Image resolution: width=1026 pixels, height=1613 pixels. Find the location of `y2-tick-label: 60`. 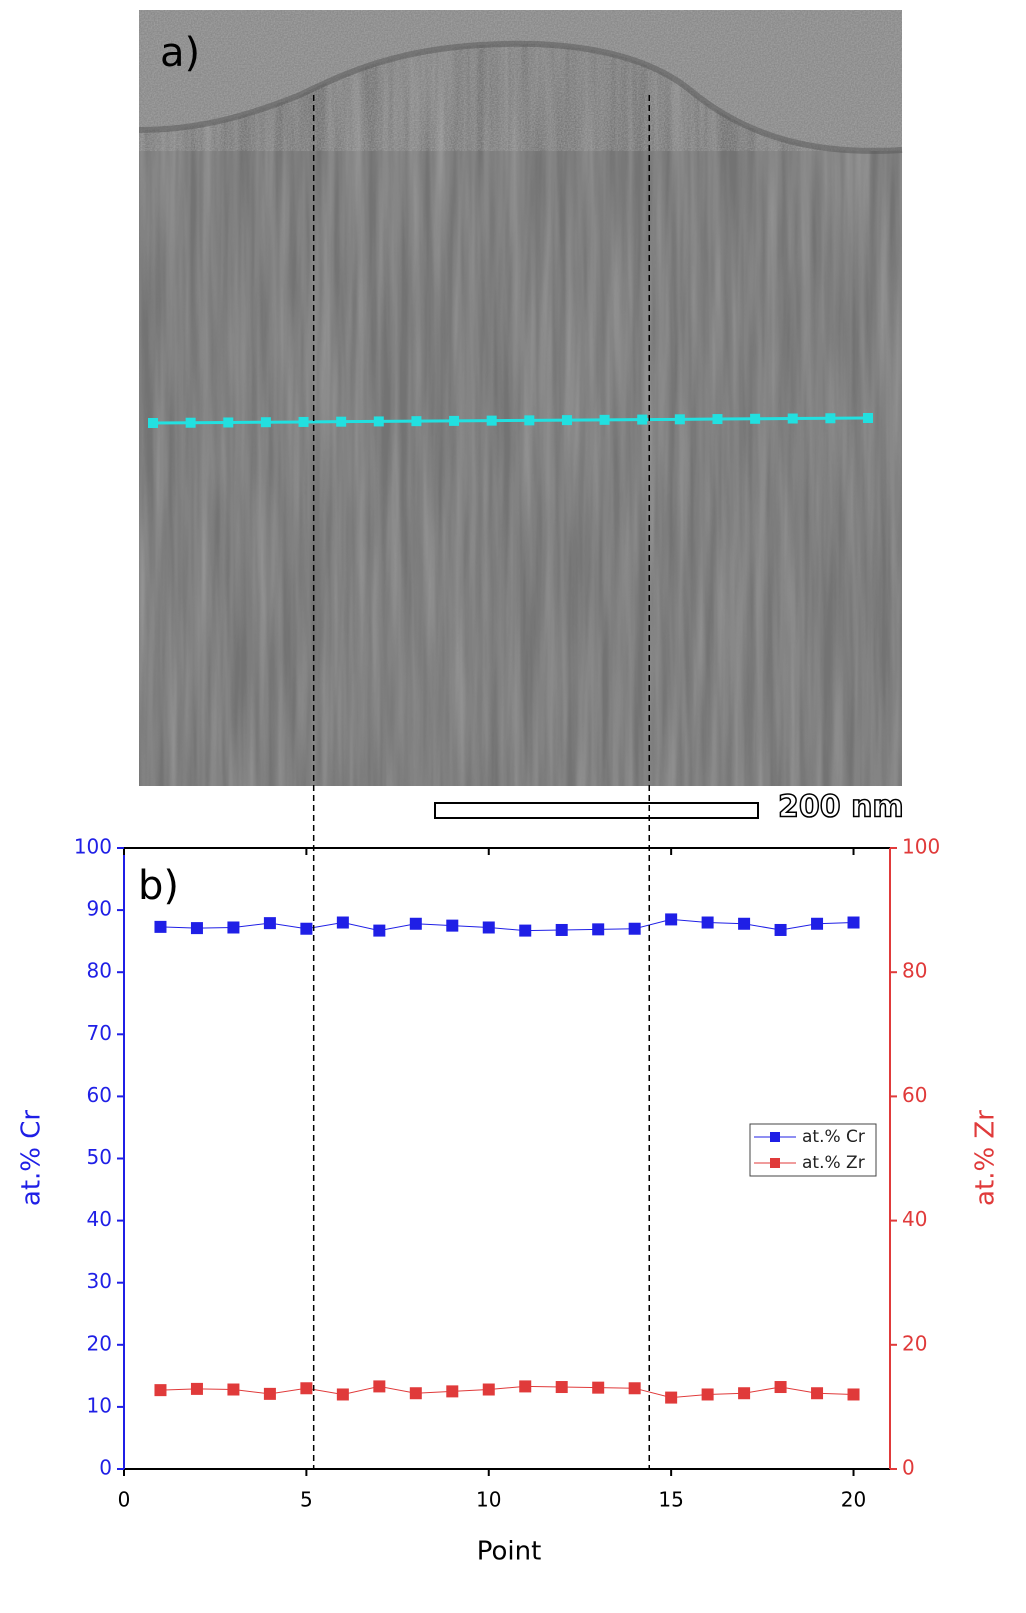

y2-tick-label: 60 is located at coordinates (914, 1095).